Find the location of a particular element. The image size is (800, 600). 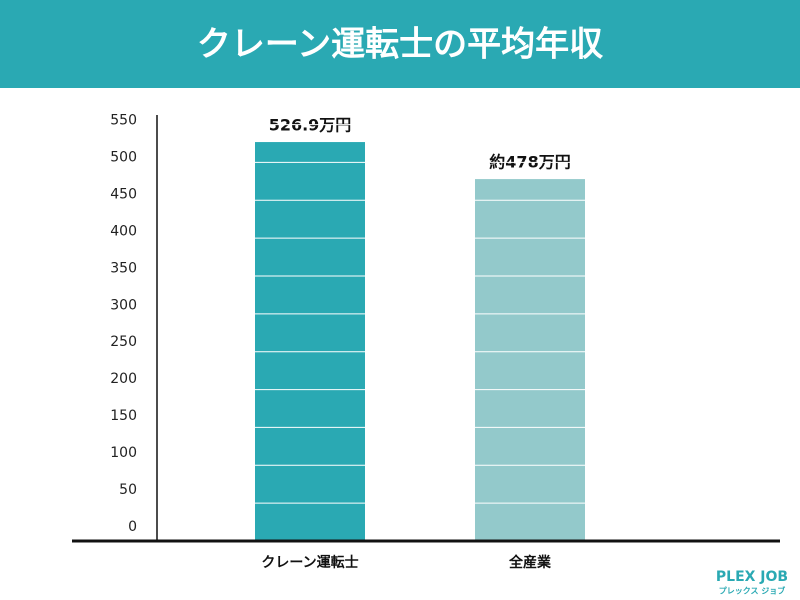

y-tick-label: 0 is located at coordinates (132, 527).